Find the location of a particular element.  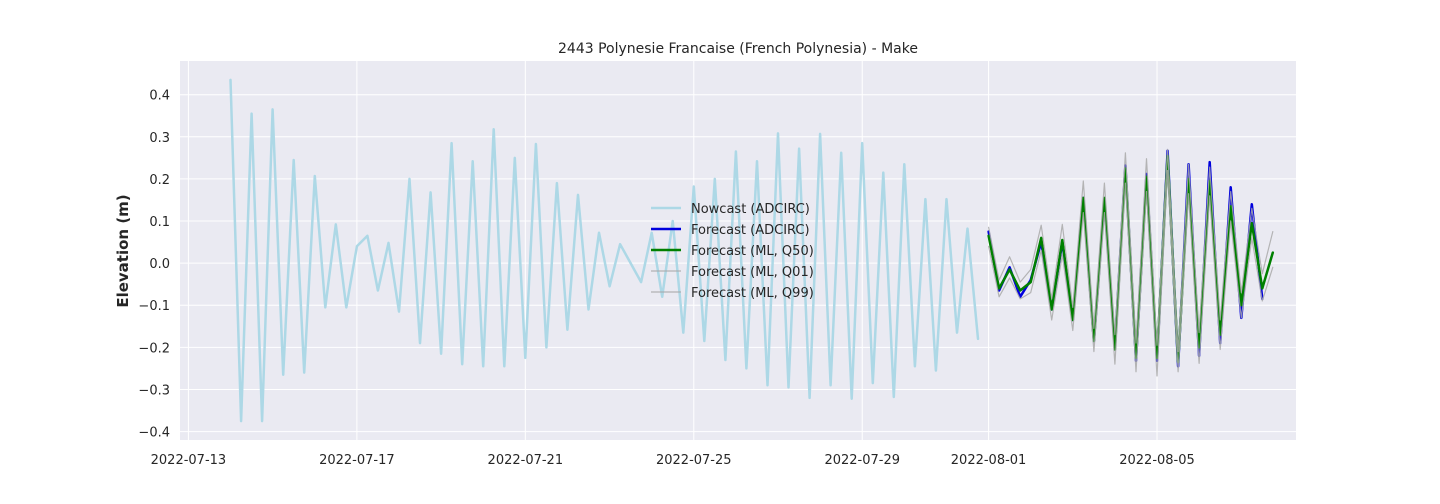

y-tick-labels: 0.4 0.3 0.2 0.1 0.0 −0.1 −0.2 −0.3 −0.4 is located at coordinates (154, 265).